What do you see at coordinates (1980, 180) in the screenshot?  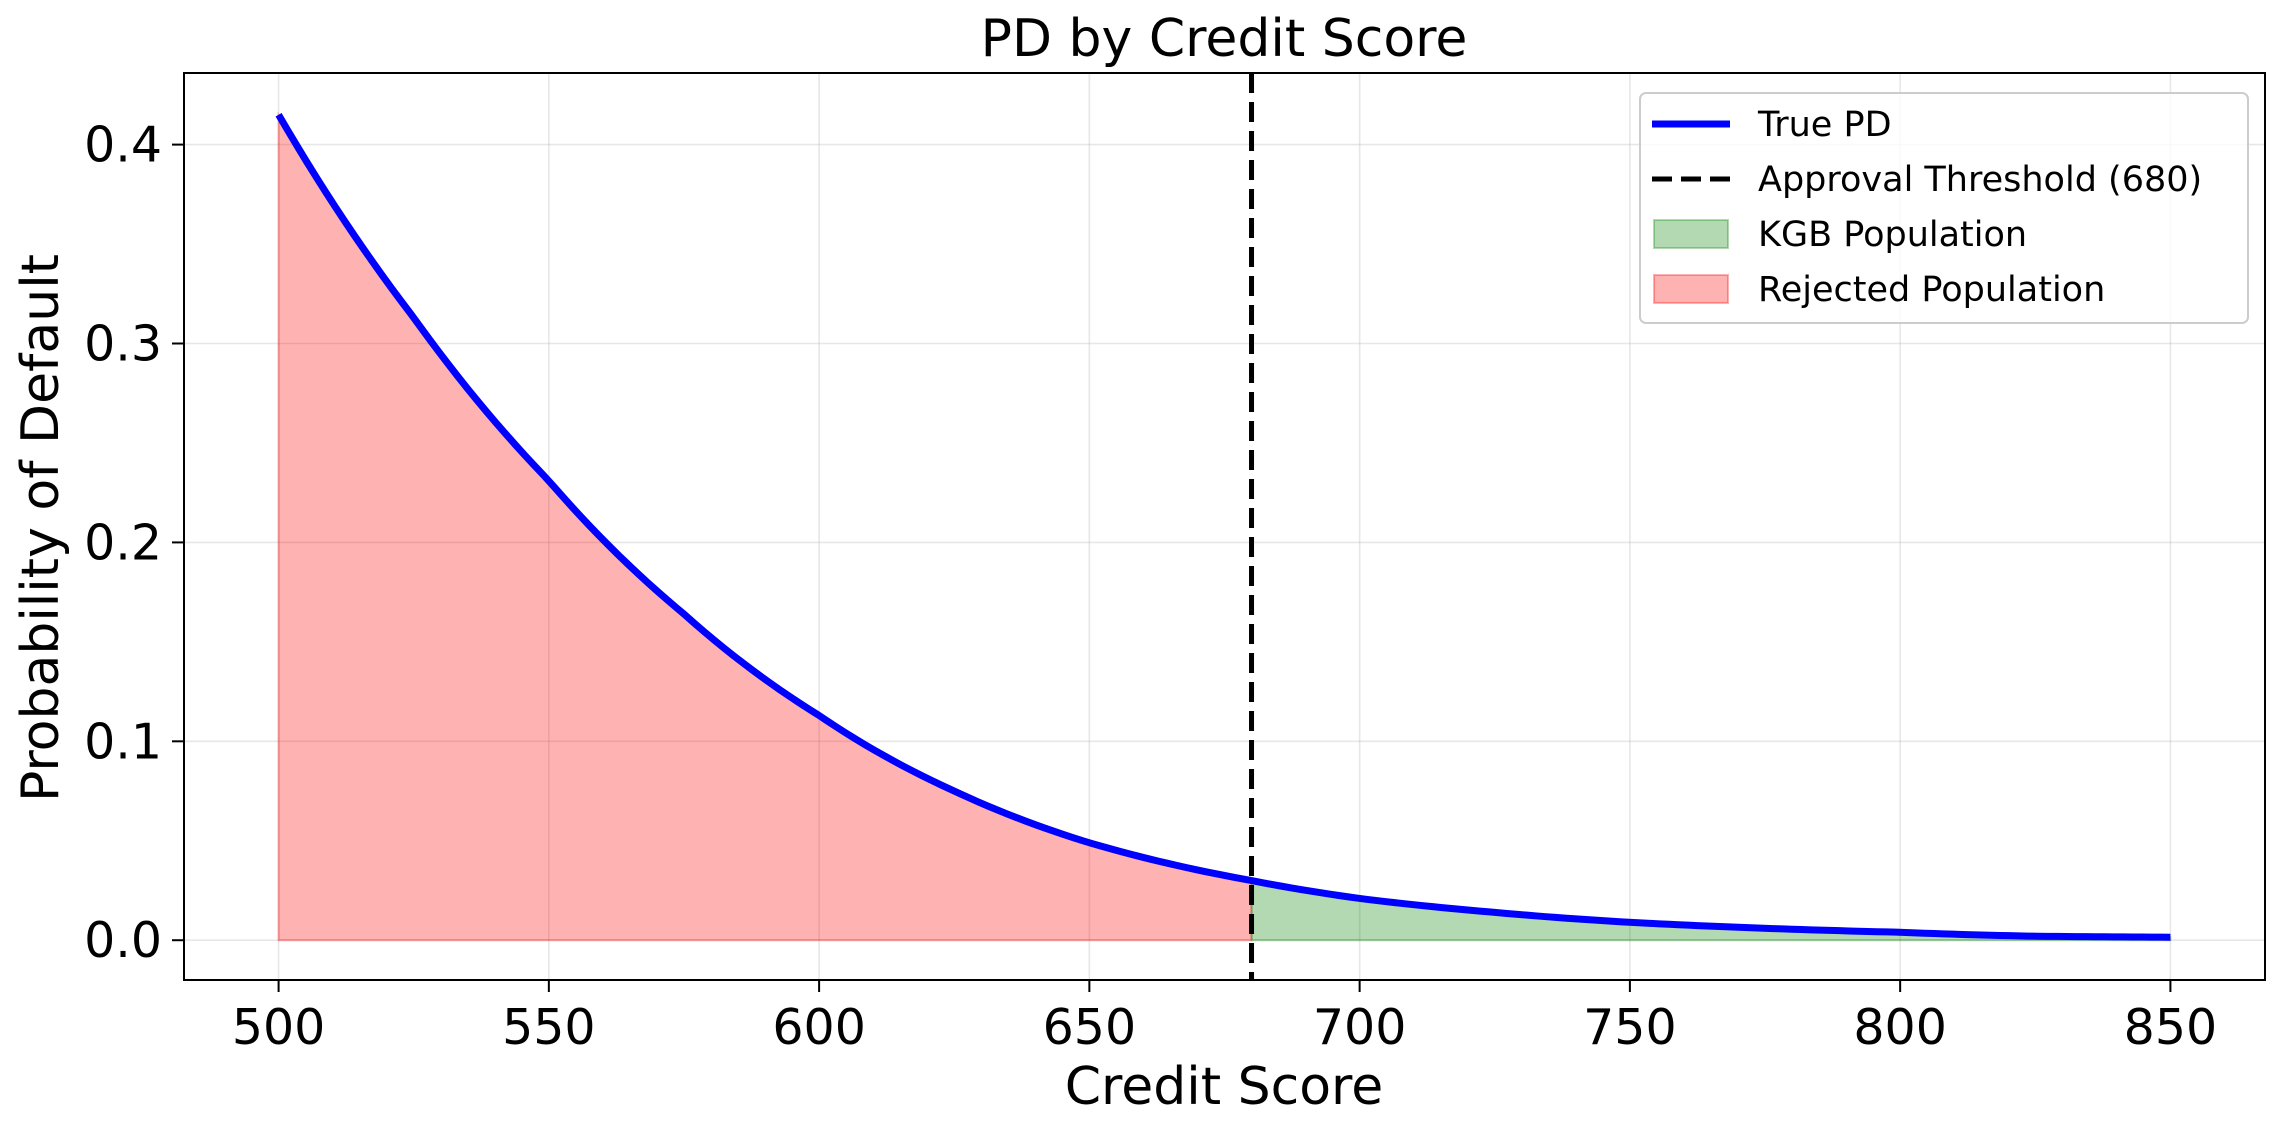 I see `legend-label-1: Approval Threshold (680)` at bounding box center [1980, 180].